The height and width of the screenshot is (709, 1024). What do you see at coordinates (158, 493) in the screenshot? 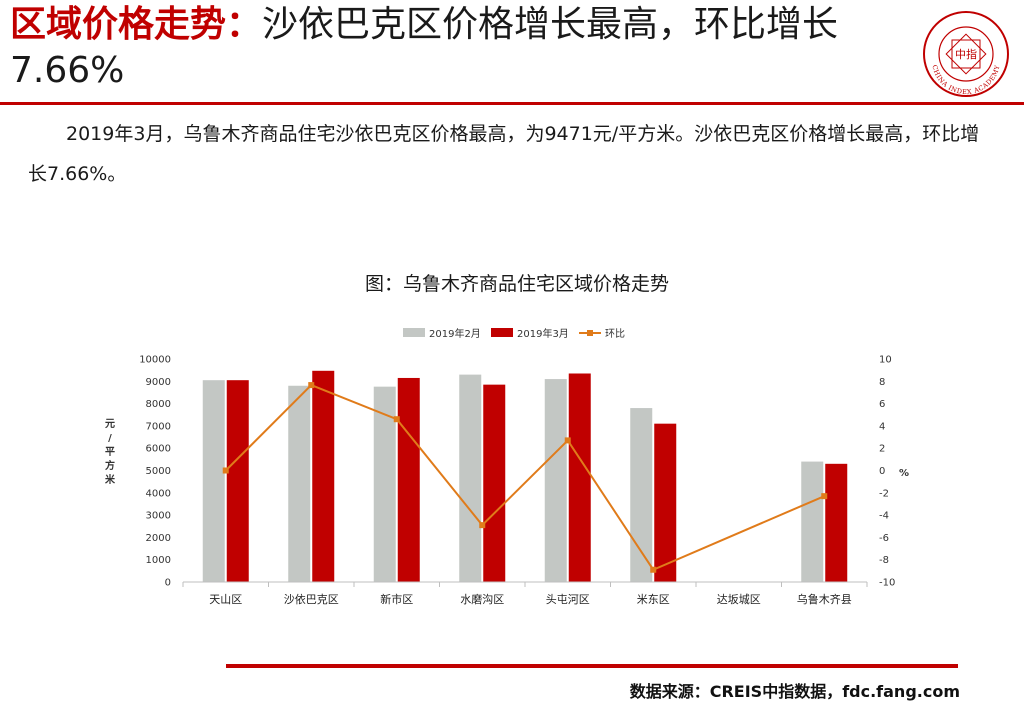
I see `y-tick-label: 4000` at bounding box center [158, 493].